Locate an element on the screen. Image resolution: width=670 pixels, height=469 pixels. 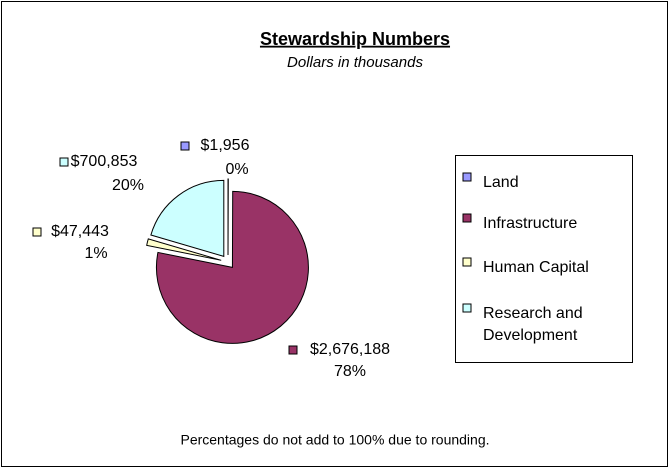
legend-label: Land is located at coordinates (501, 182).